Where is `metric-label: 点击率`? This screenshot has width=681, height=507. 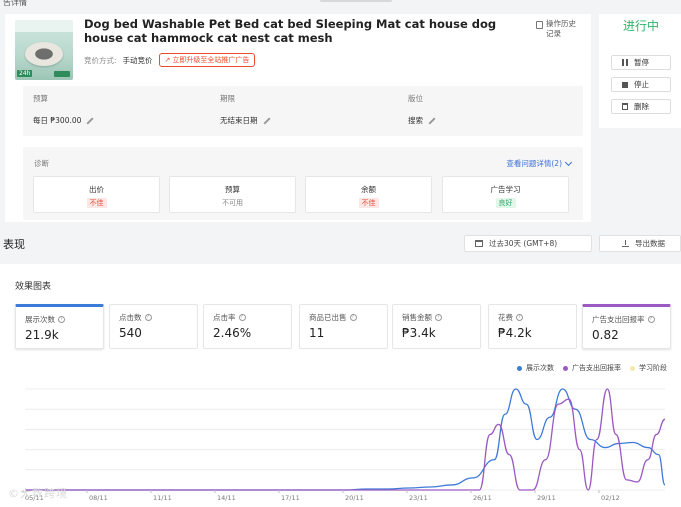 metric-label: 点击率 is located at coordinates (224, 317).